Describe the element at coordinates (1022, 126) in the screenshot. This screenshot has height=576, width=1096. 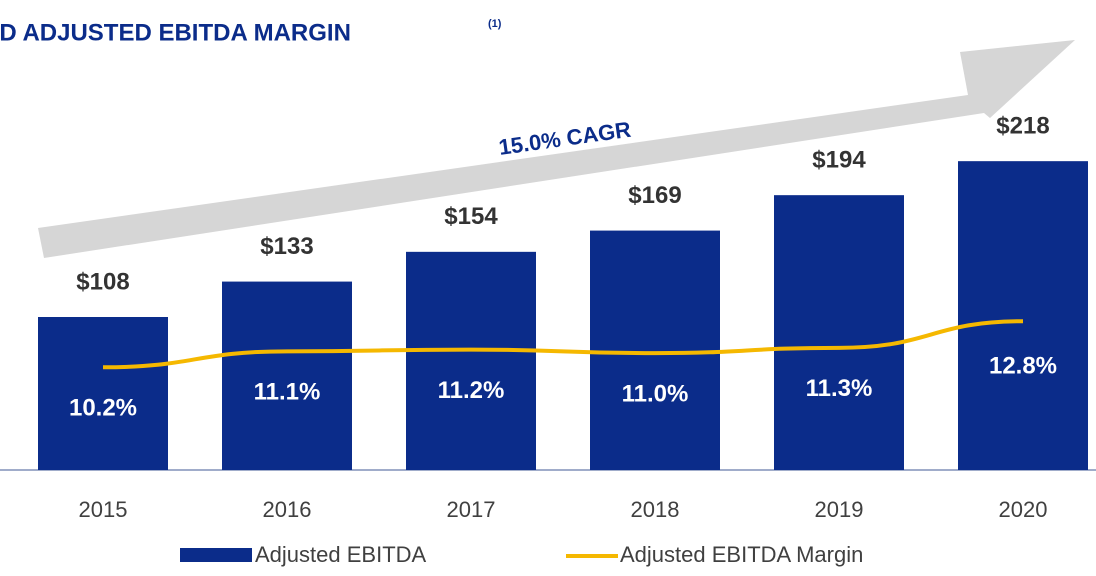
I see `bar-value-label: $218` at that location.